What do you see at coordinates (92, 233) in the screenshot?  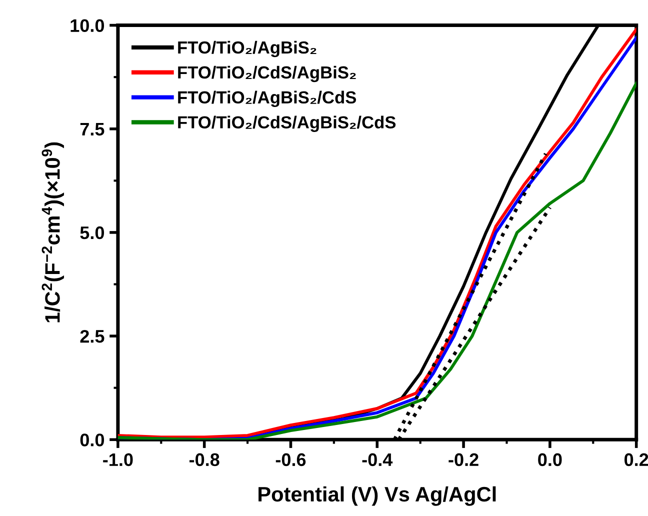 I see `y-tick-label: 5.0` at bounding box center [92, 233].